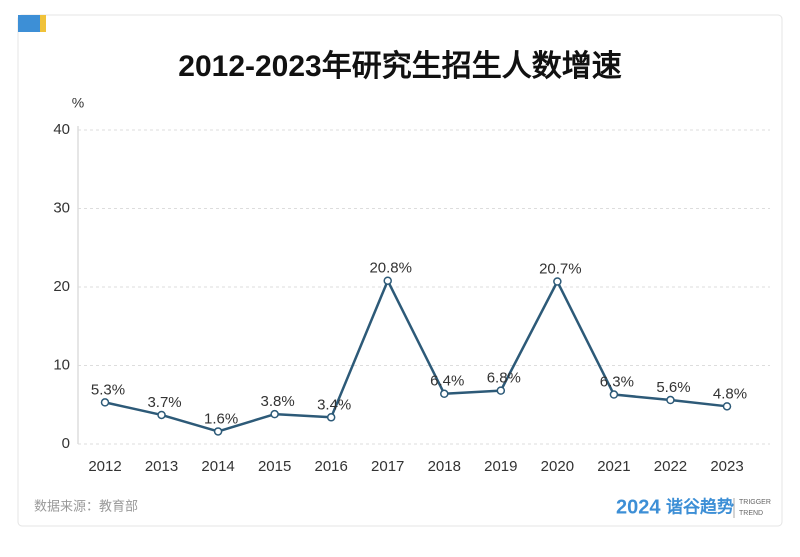  I want to click on value-label: 3.7%, so click(164, 402).